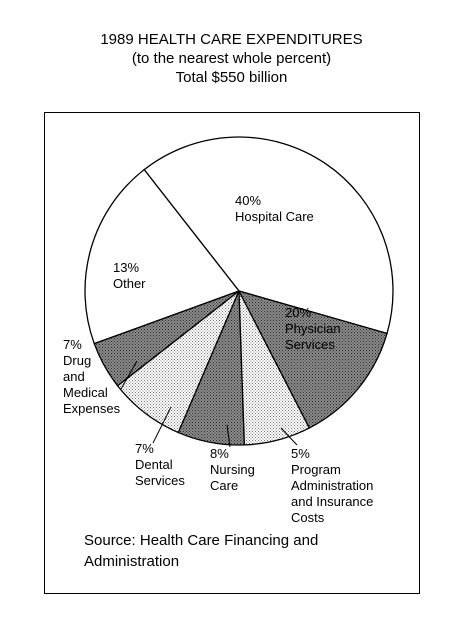  I want to click on slice-label: 8% Nursing Care, so click(232, 469).